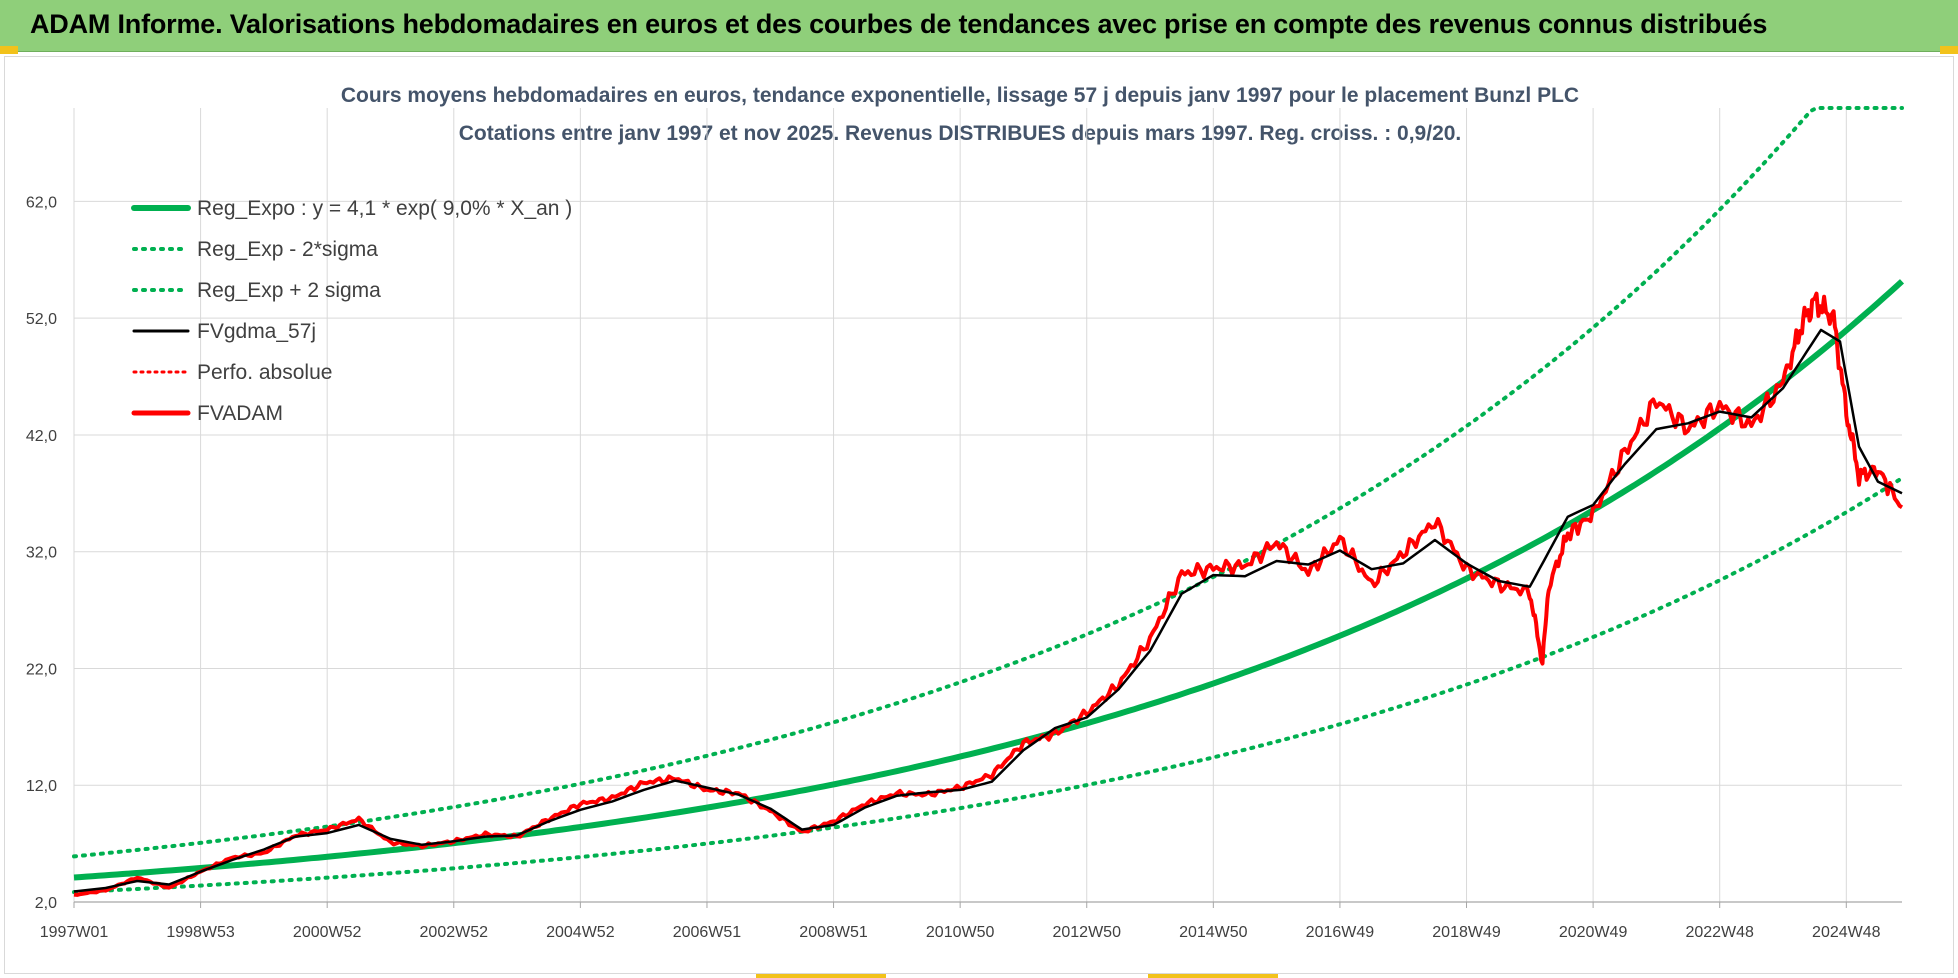 The width and height of the screenshot is (1958, 978). I want to click on x-tick-label: 2010W50, so click(960, 932).